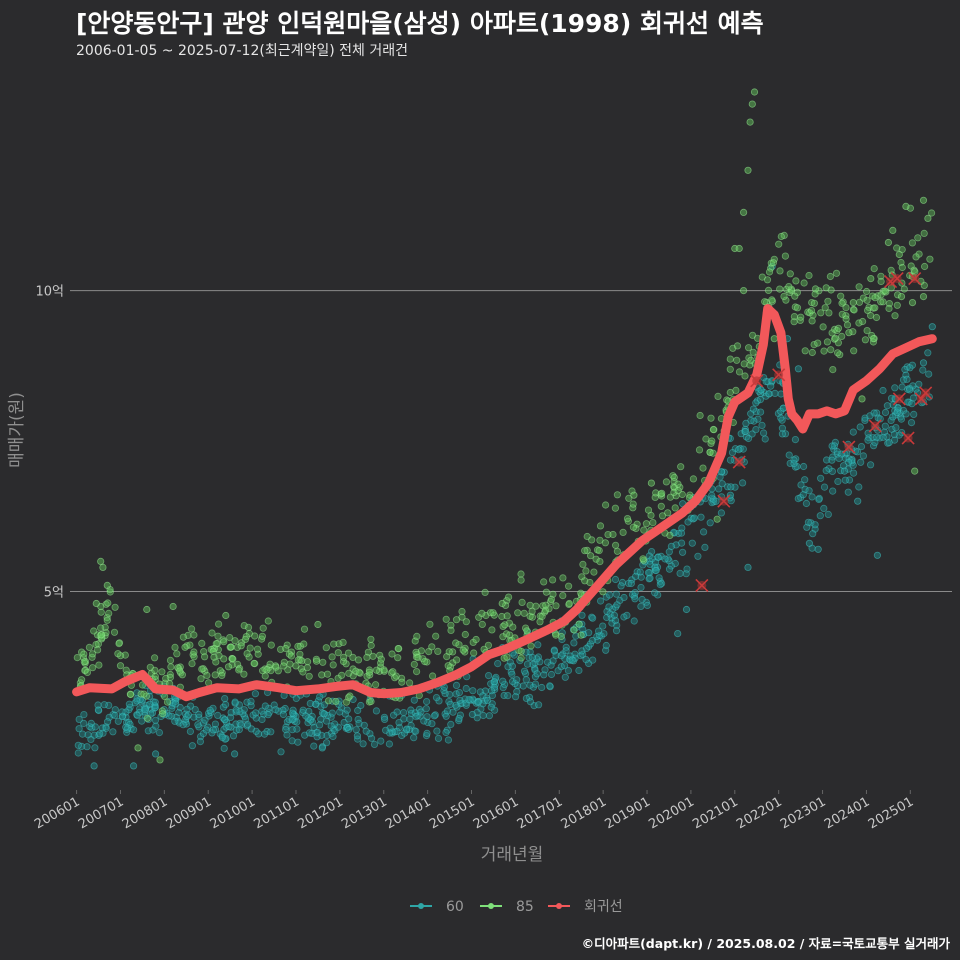  Describe the element at coordinates (875, 426) in the screenshot. I see `prediction-cross` at that location.